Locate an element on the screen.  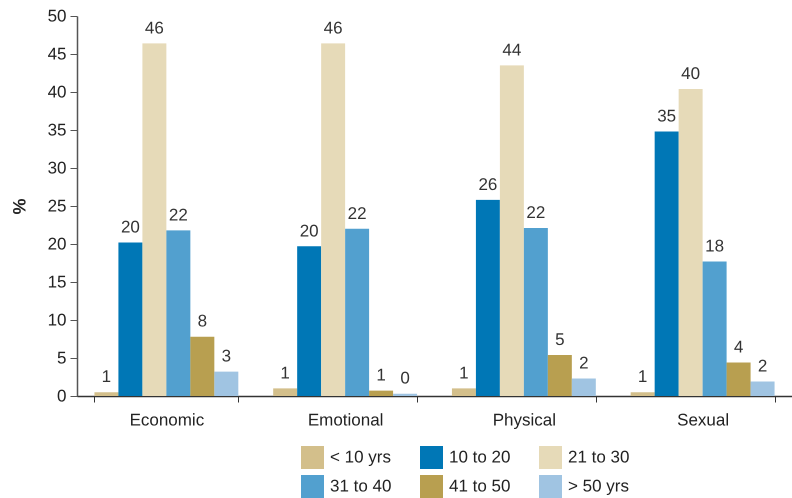
legend-label: < 10 yrs is located at coordinates (360, 457).